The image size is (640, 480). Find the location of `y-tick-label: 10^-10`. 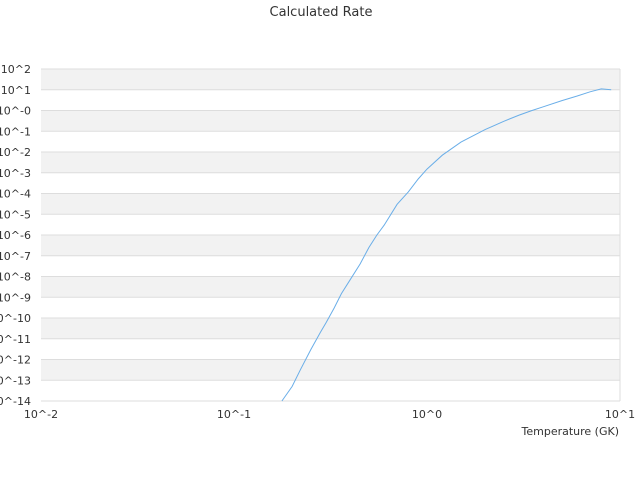

y-tick-label: 10^-10 is located at coordinates (15, 318).